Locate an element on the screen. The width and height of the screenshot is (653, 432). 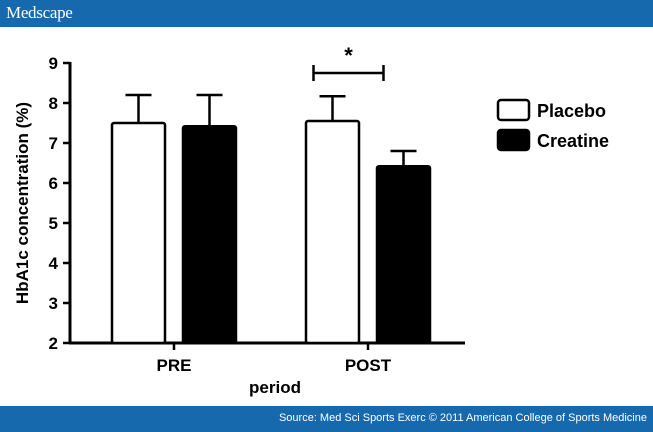
medscape-logo: Medscape is located at coordinates (39, 12).